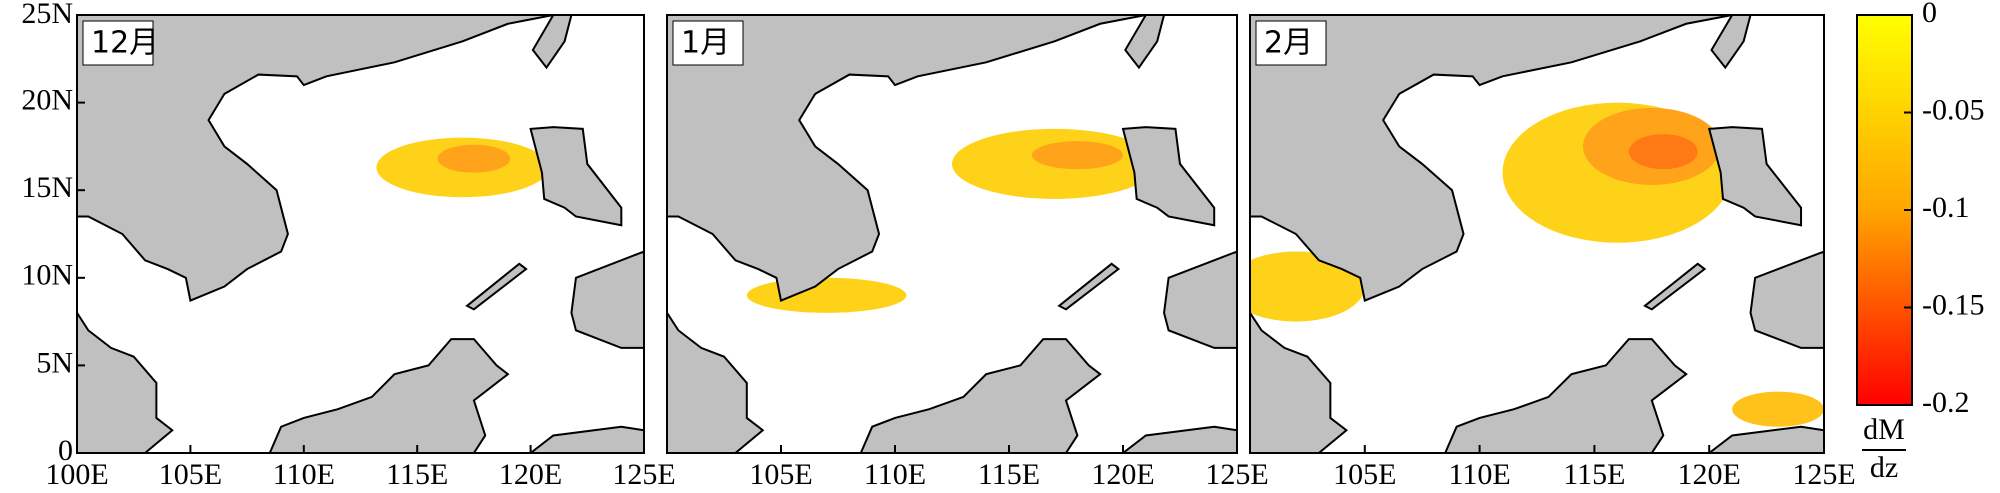 The image size is (2000, 493). Describe the element at coordinates (47, 15) in the screenshot. I see `y-tick-label: 25N` at that location.